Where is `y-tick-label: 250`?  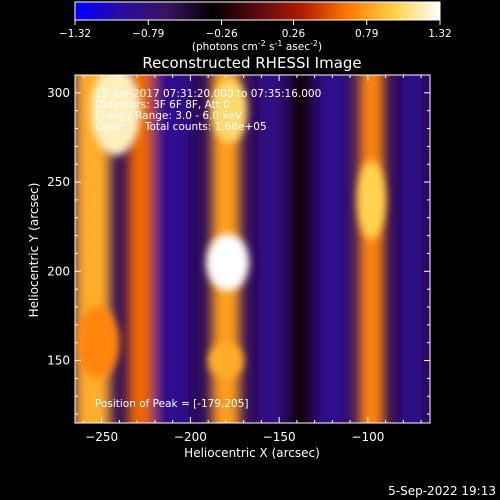
y-tick-label: 250 is located at coordinates (58, 182).